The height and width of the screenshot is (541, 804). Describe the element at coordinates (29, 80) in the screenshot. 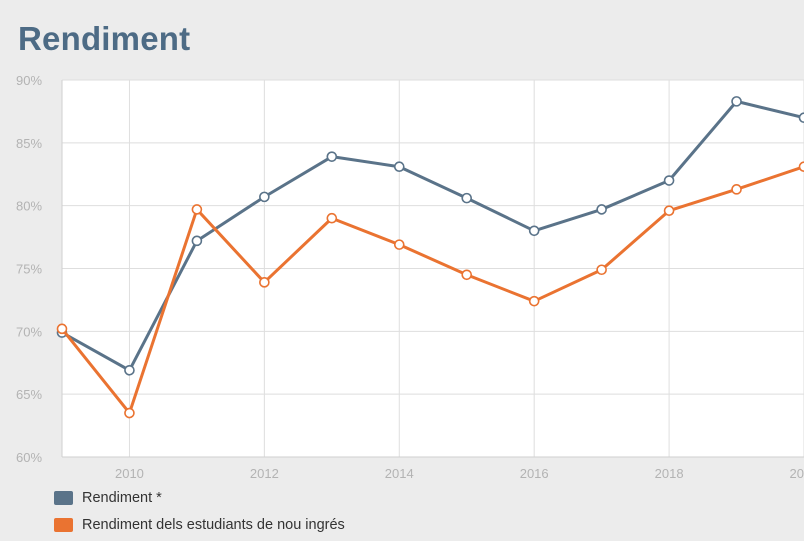

I see `y-tick-label: 90%` at that location.